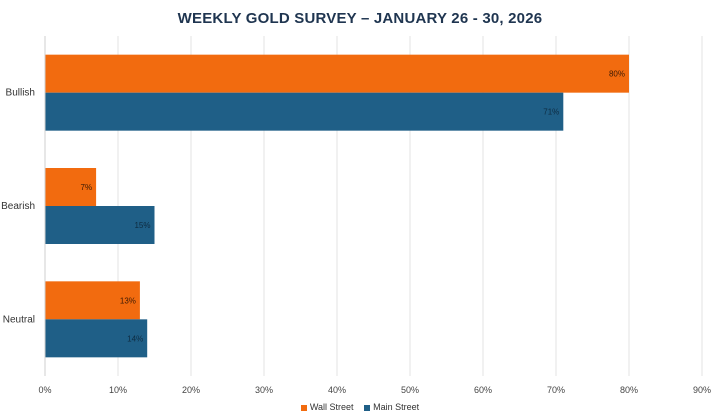  What do you see at coordinates (396, 407) in the screenshot?
I see `legend-label-main-street: Main Street` at bounding box center [396, 407].